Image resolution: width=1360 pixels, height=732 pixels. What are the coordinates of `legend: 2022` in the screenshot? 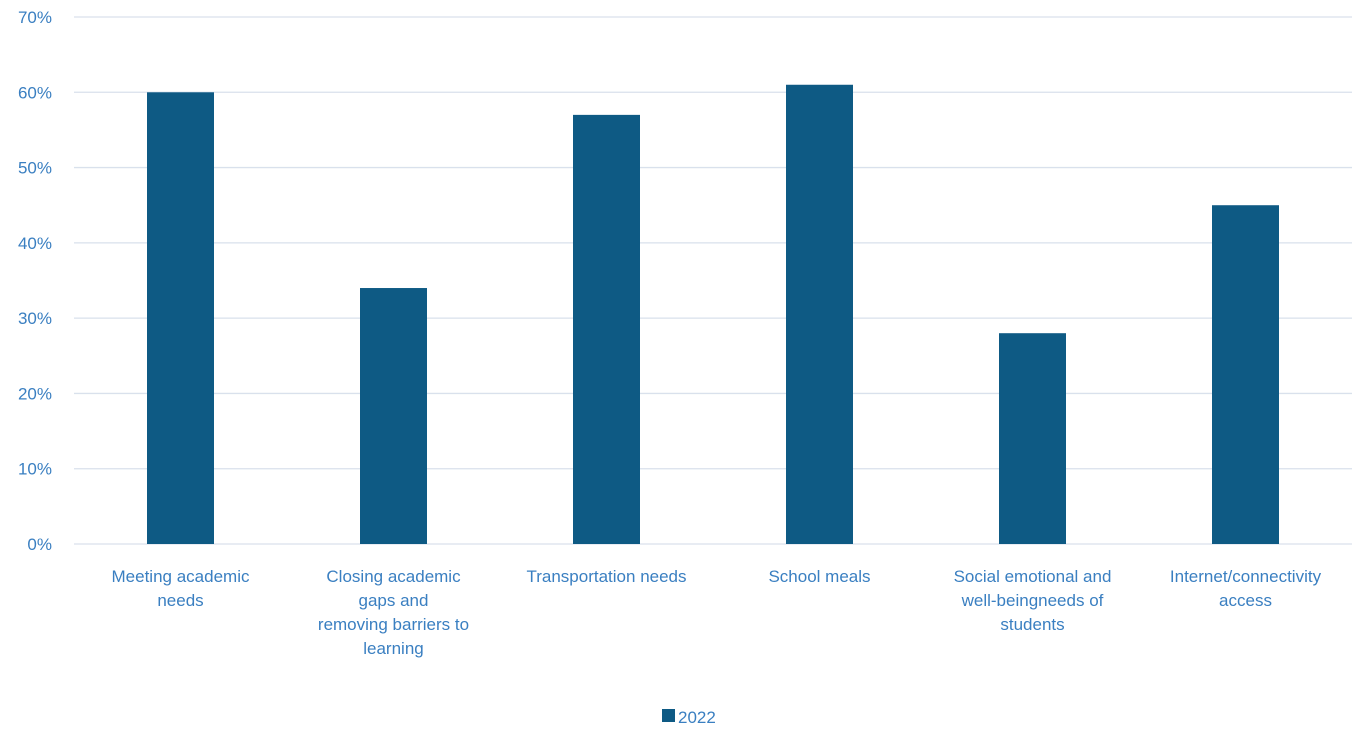 It's located at (689, 717).